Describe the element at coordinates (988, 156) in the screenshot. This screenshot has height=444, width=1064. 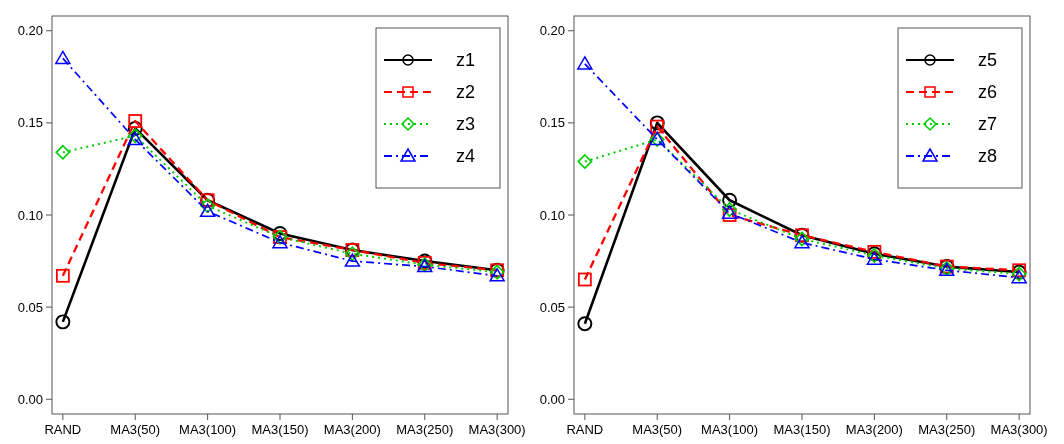
I see `legend-label: z8` at that location.